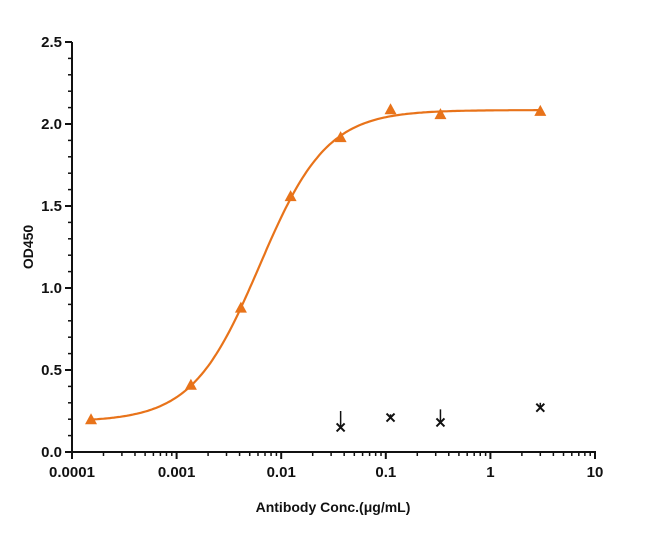 The image size is (650, 543). What do you see at coordinates (51, 288) in the screenshot?
I see `y-tick-label: 1.0` at bounding box center [51, 288].